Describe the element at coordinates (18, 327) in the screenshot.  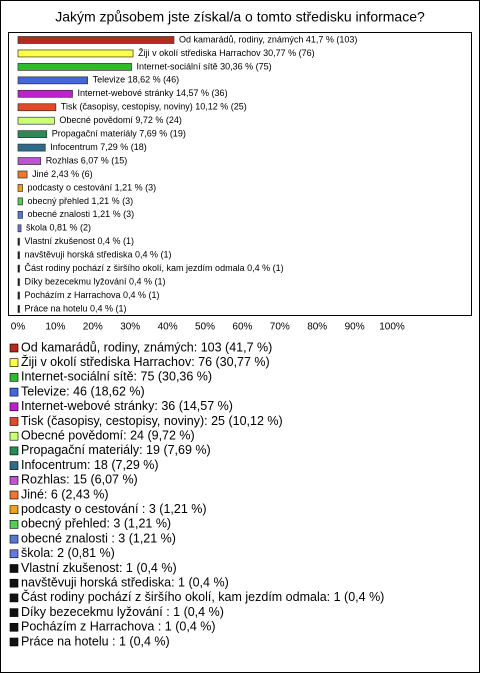
I see `x-tick-label: 0%` at that location.